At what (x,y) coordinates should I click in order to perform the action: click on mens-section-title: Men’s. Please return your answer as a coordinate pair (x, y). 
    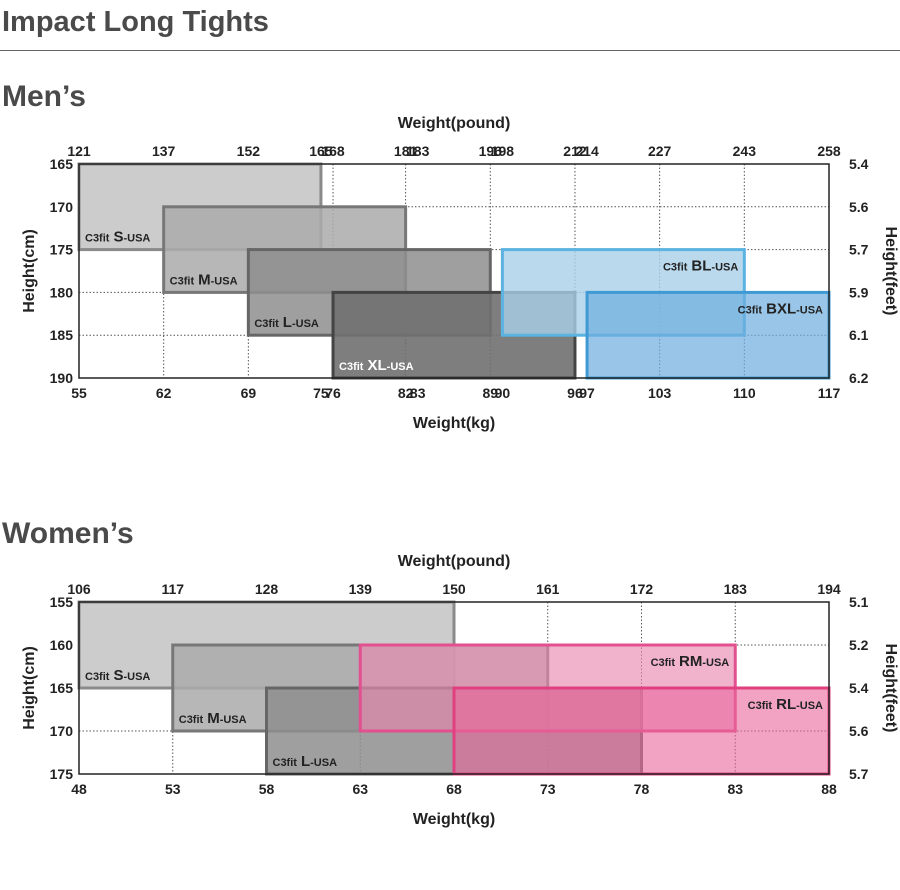
    Looking at the image, I should click on (44, 96).